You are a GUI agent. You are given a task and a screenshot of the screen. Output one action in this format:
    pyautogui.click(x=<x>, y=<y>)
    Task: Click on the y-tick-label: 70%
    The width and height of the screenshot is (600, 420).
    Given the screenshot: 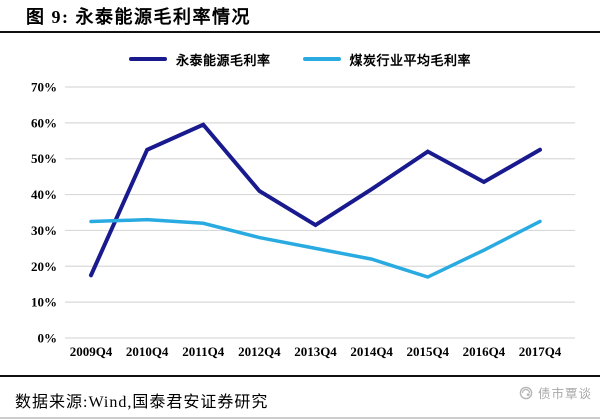 What is the action you would take?
    pyautogui.click(x=44, y=87)
    